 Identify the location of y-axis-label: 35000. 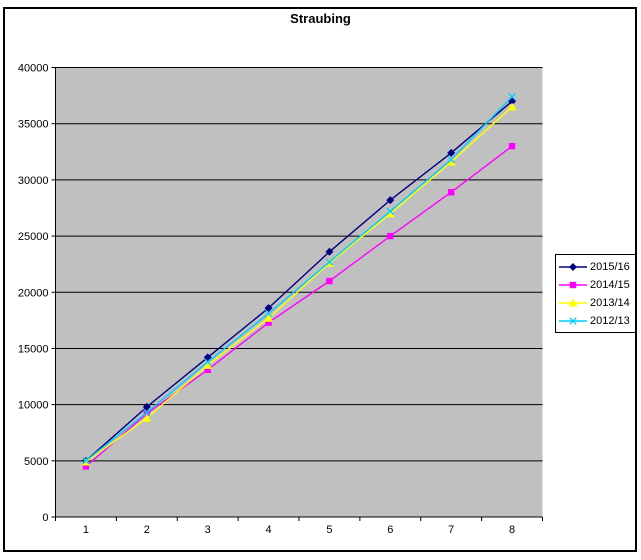
(33, 125).